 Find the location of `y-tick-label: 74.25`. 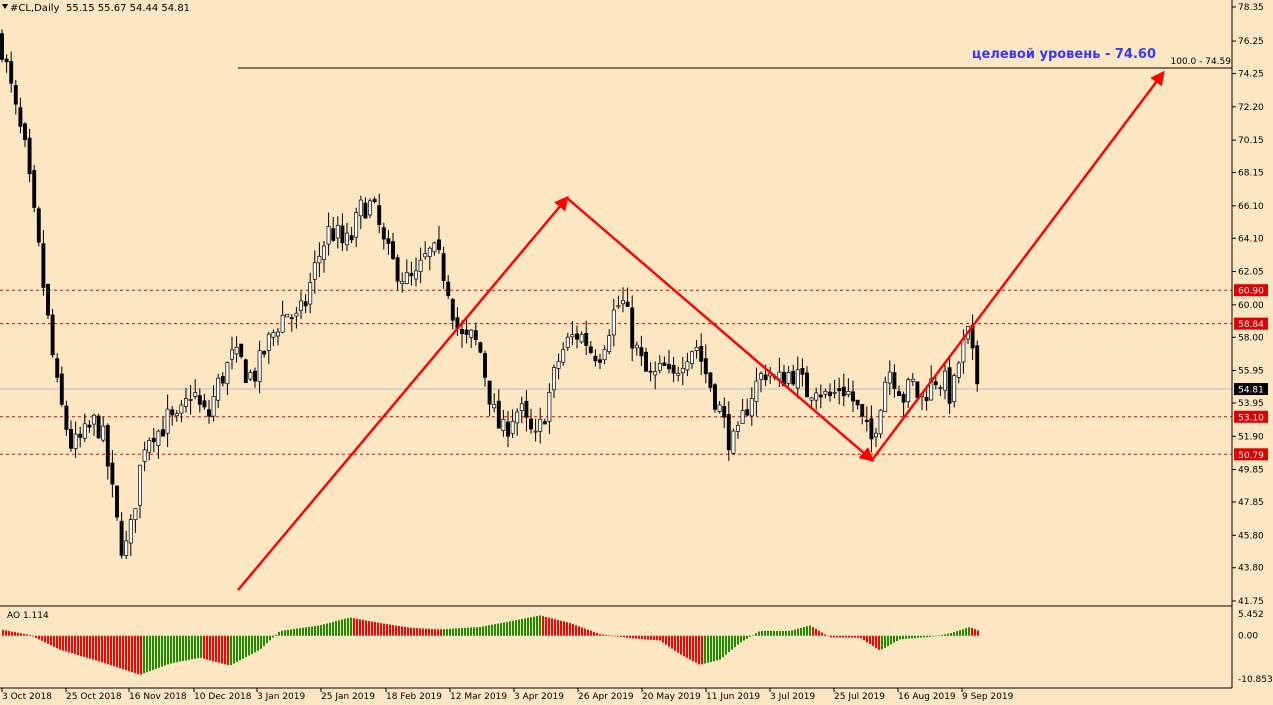

y-tick-label: 74.25 is located at coordinates (1251, 75).